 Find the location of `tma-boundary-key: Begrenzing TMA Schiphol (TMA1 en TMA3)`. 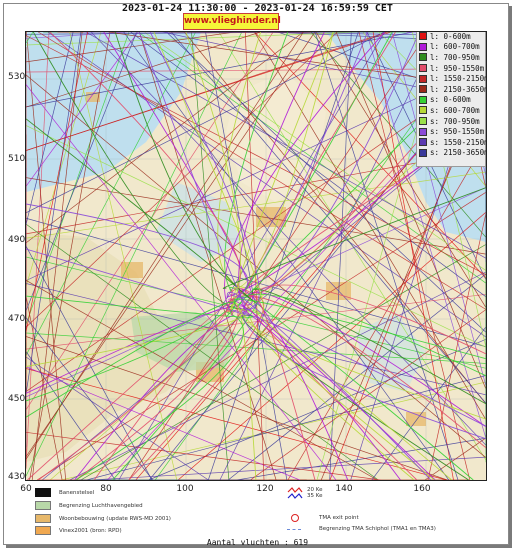

tma-boundary-key: Begrenzing TMA Schiphol (TMA1 en TMA3) is located at coordinates (361, 529).